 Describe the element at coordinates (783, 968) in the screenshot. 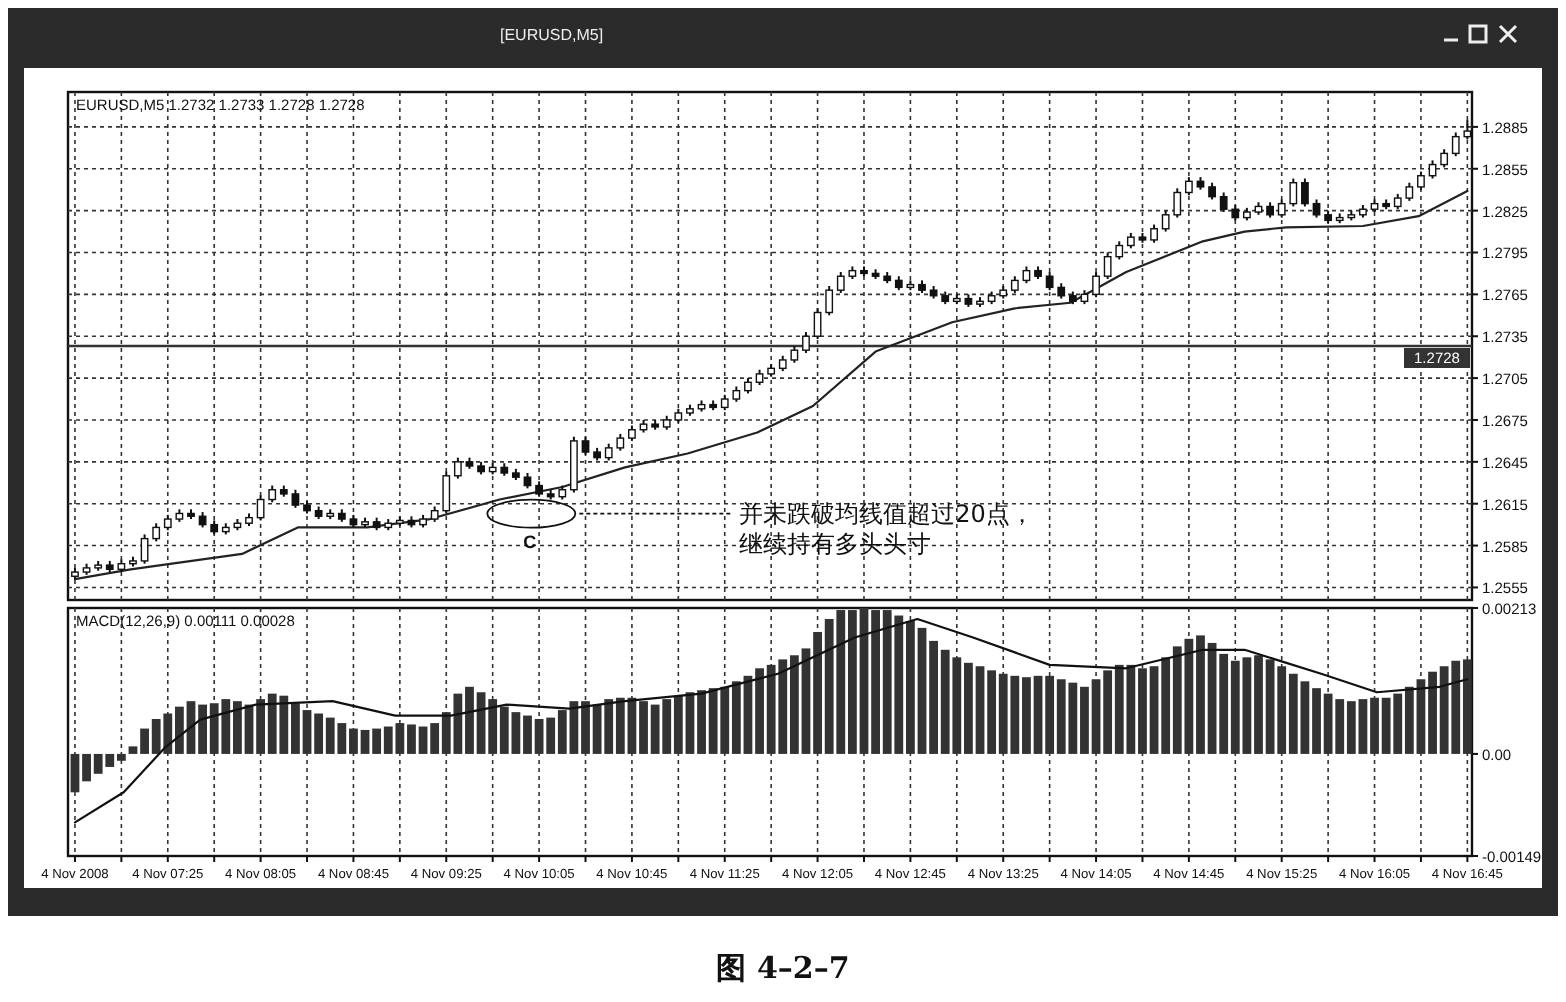

I see `caption: 图 4–2–7` at that location.